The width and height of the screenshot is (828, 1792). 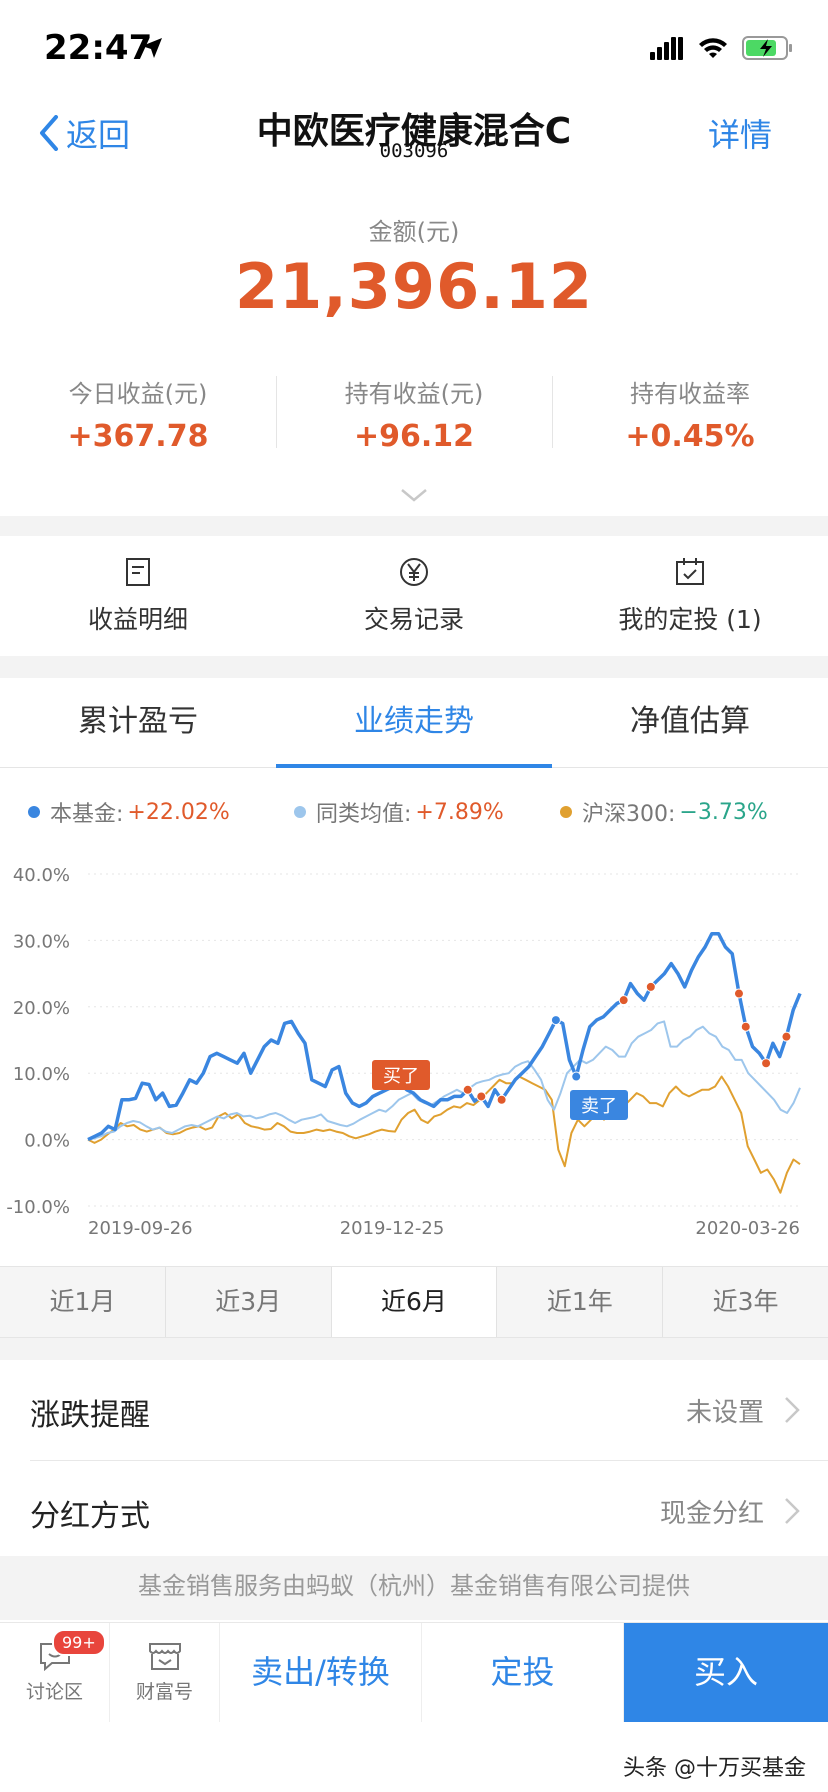 I want to click on range-selector: 近1月 近3月 近6月 近1年 近3年, so click(x=414, y=1302).